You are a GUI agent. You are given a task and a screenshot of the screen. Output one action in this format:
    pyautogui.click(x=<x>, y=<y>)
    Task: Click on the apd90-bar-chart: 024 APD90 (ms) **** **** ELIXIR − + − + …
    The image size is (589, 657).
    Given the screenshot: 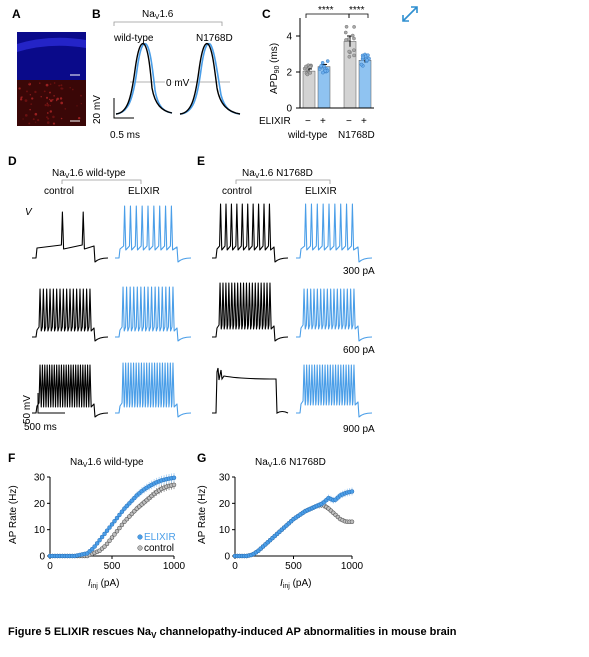 What is the action you would take?
    pyautogui.click(x=317, y=73)
    